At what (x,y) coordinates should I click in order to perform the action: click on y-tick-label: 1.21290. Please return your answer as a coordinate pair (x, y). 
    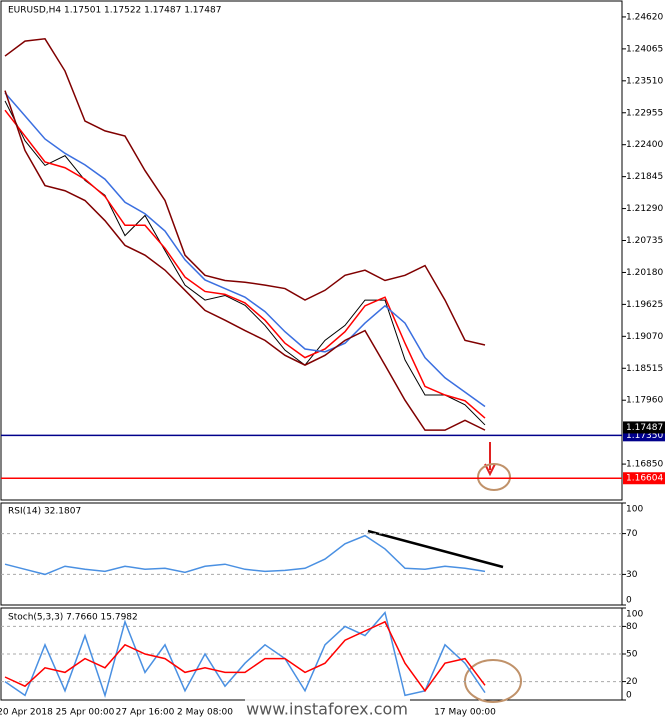
    Looking at the image, I should click on (644, 209).